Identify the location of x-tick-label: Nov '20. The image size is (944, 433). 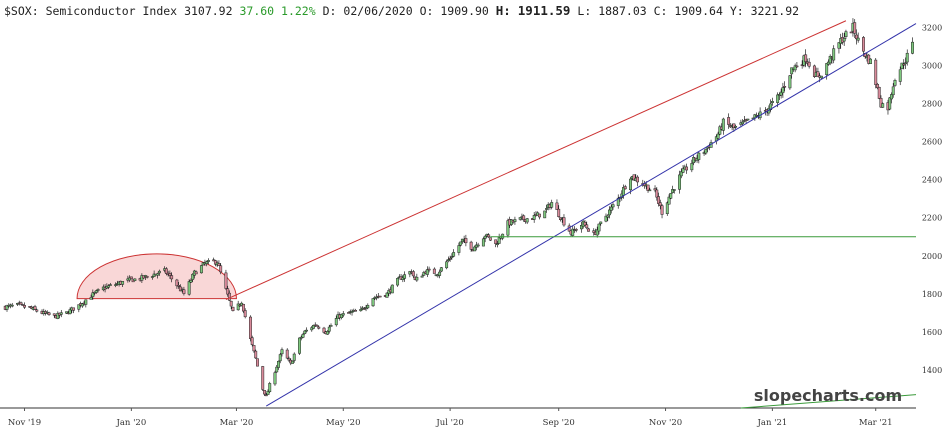
(665, 423).